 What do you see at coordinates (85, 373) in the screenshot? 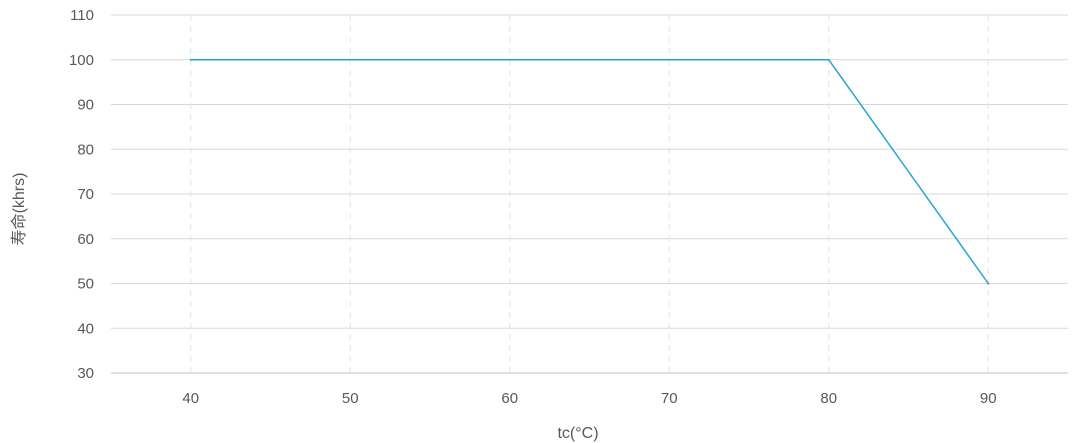
I see `y-tick-label: 30` at bounding box center [85, 373].